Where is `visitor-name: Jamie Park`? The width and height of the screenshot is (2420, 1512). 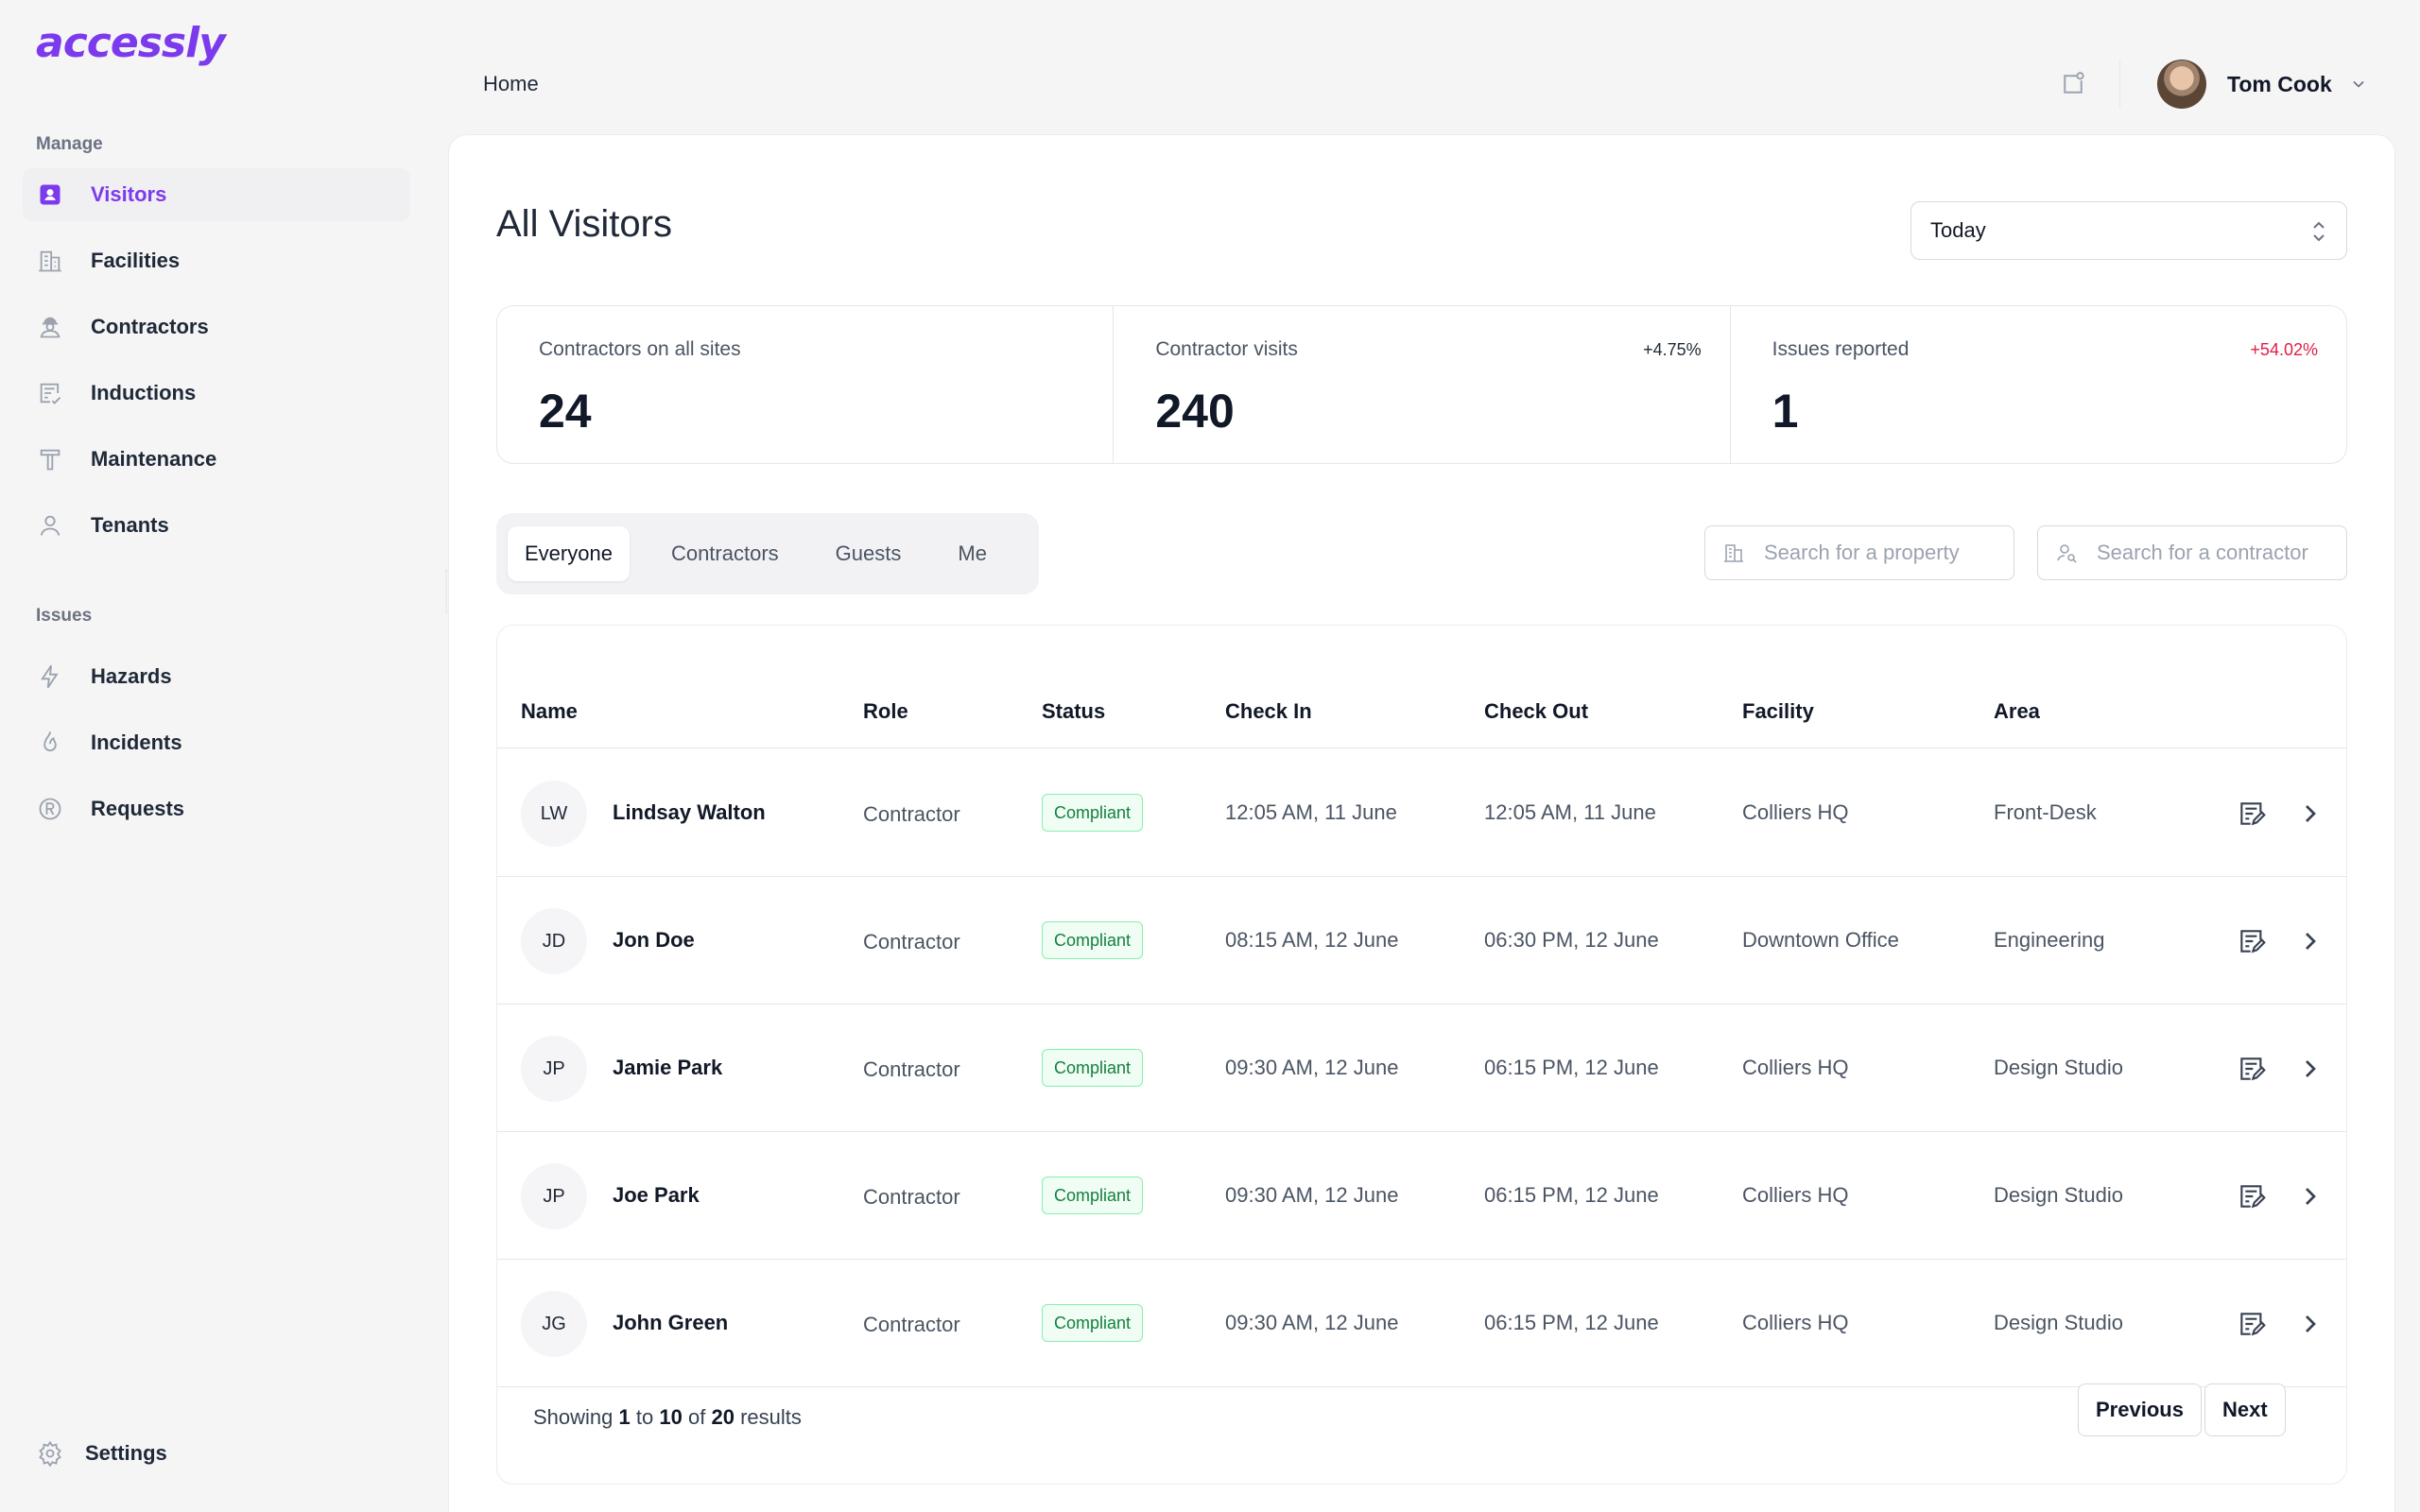
visitor-name: Jamie Park is located at coordinates (668, 1067).